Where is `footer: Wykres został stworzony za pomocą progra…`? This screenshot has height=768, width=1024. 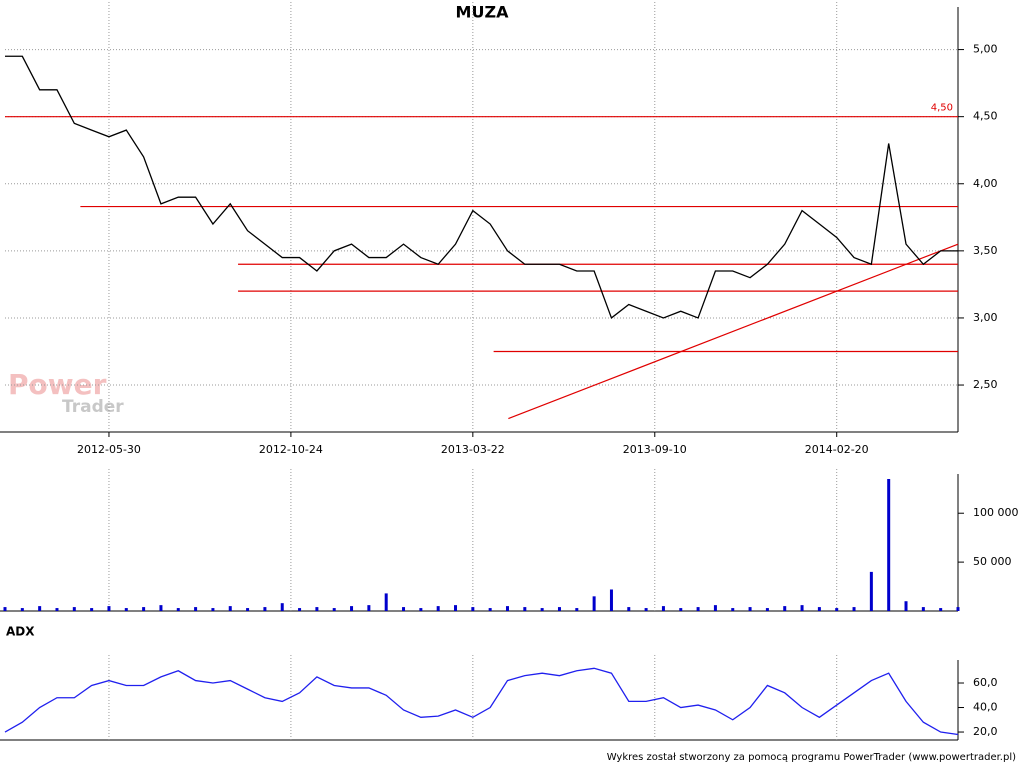 footer: Wykres został stworzony za pomocą progra… is located at coordinates (811, 757).